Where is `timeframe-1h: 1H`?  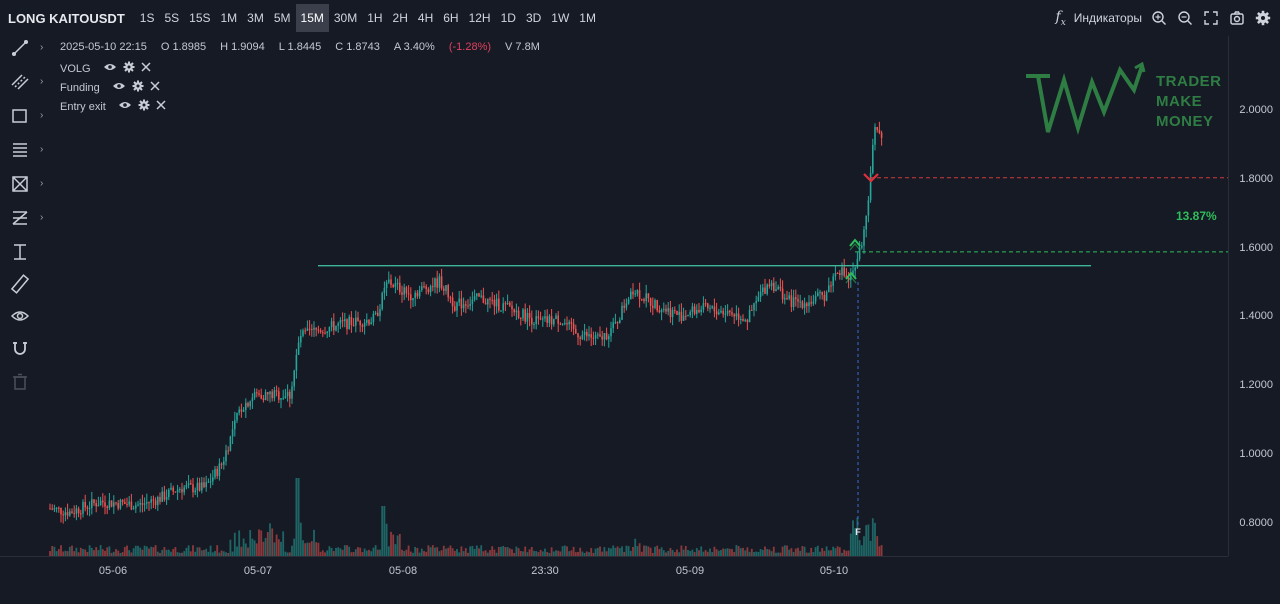 timeframe-1h: 1H is located at coordinates (375, 18).